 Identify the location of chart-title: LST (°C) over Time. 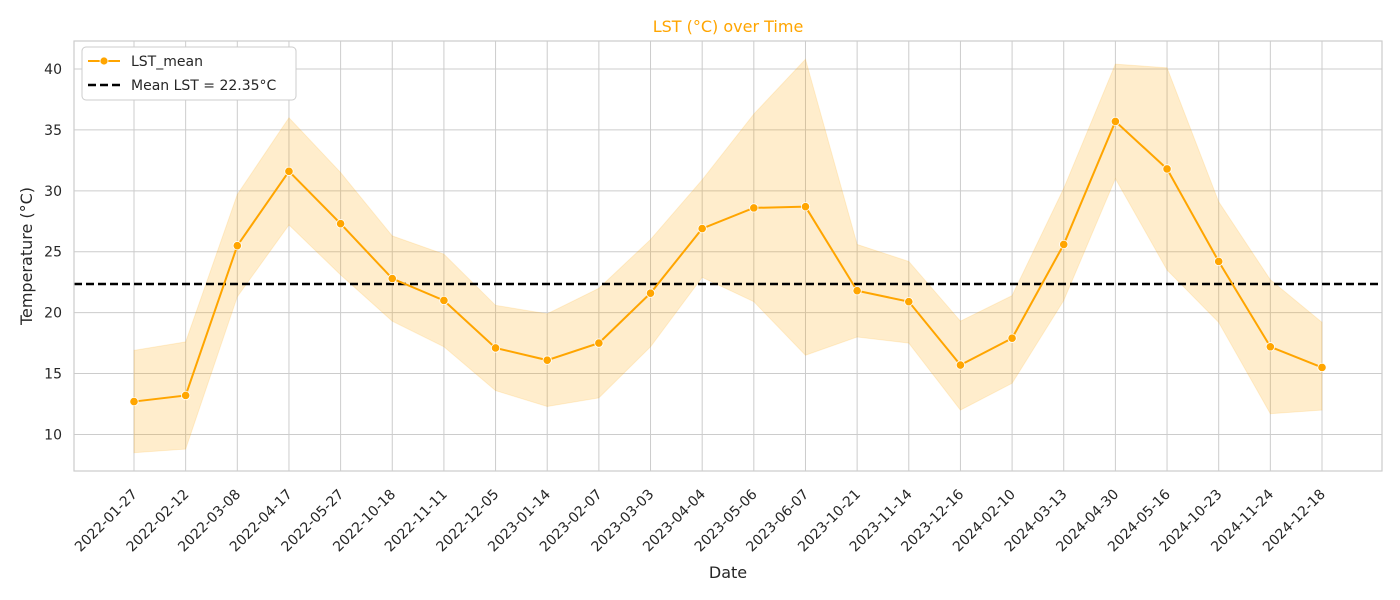
(728, 26).